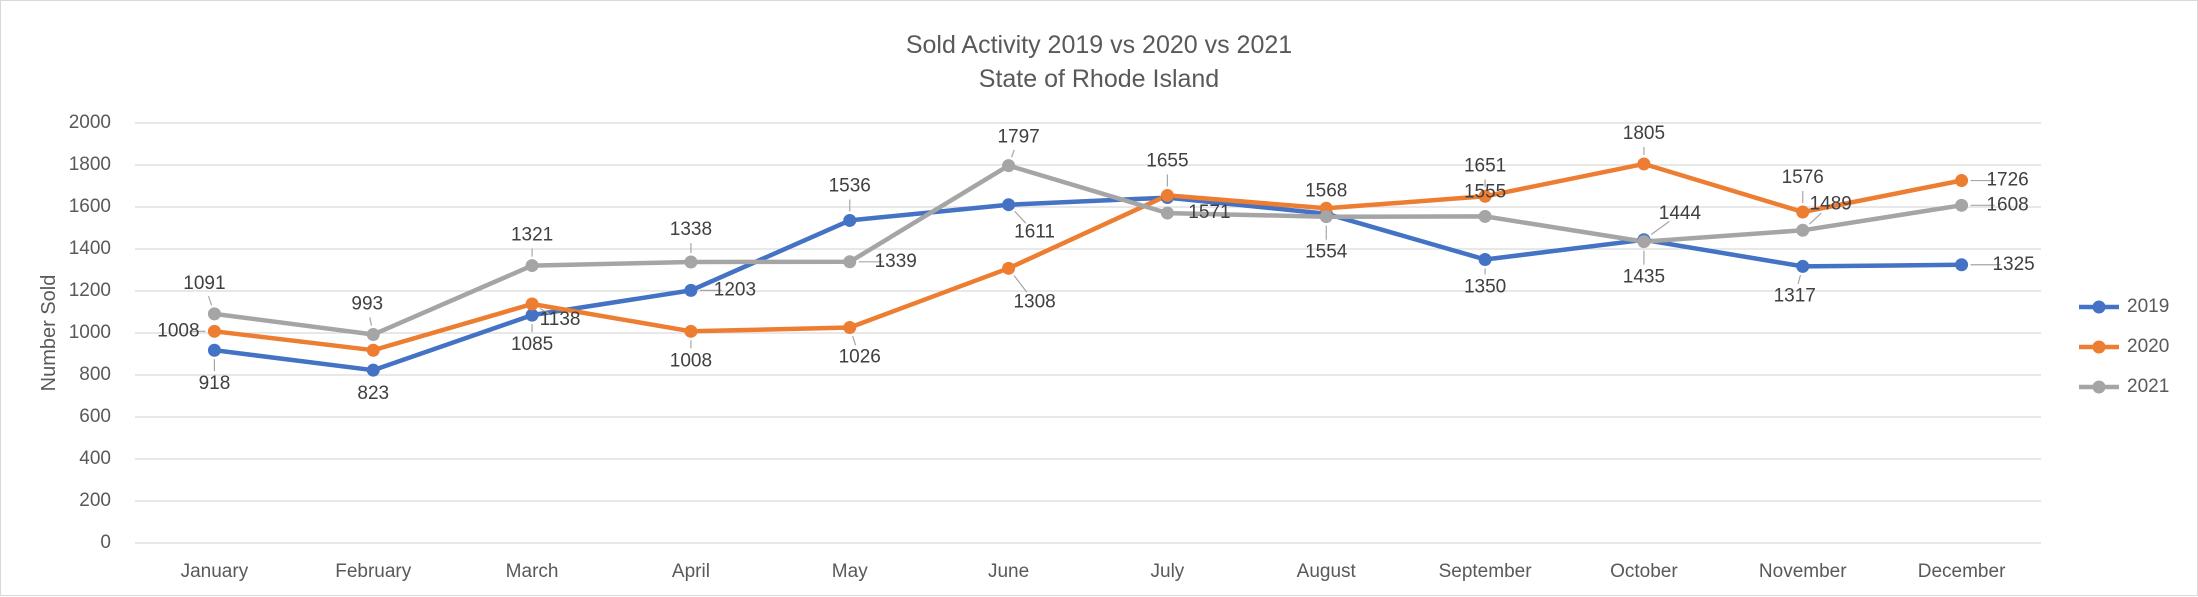 This screenshot has width=2198, height=597. What do you see at coordinates (90, 290) in the screenshot?
I see `y-tick-label-1200: 1200` at bounding box center [90, 290].